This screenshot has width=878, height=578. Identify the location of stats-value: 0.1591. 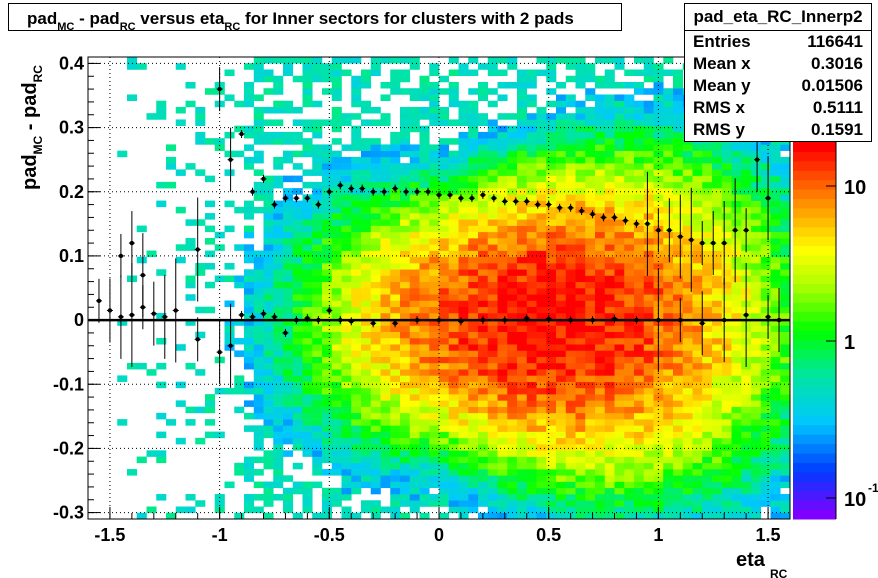
(837, 129).